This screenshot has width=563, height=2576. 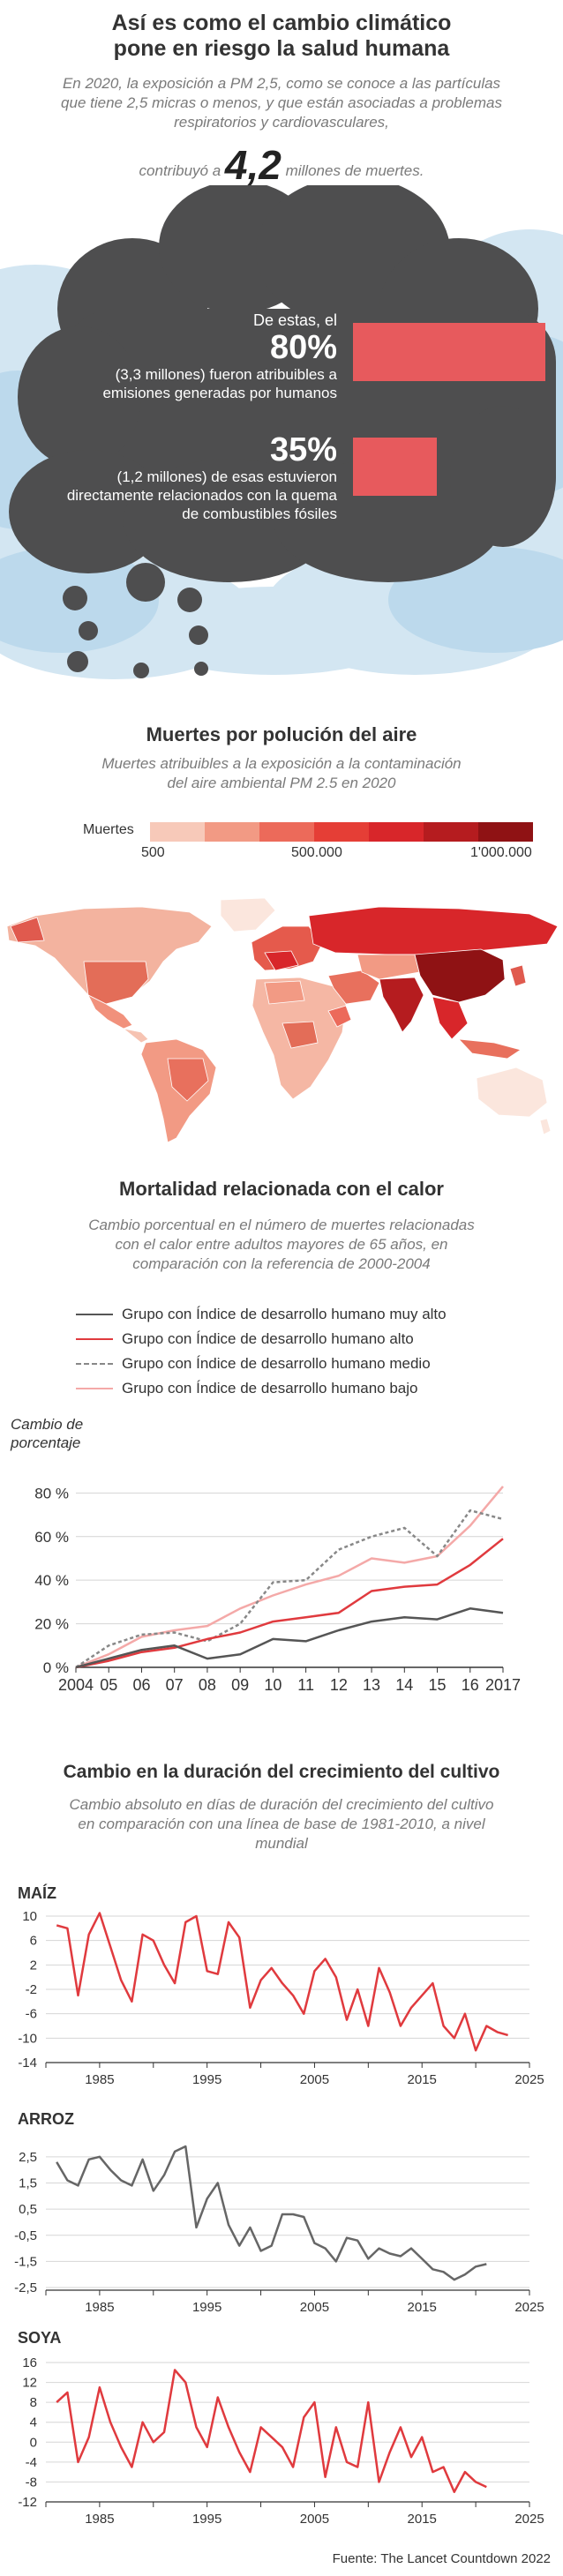 I want to click on heat-x-tick-label: 05, so click(x=108, y=1685).